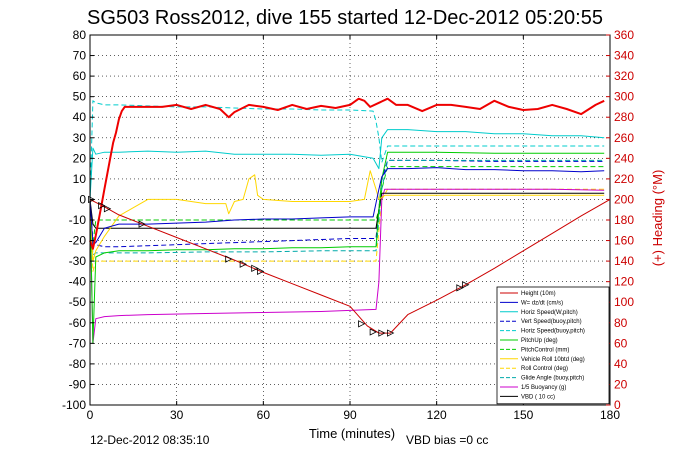 The image size is (681, 454). What do you see at coordinates (78, 282) in the screenshot?
I see `y-left-tick-label: -40` at bounding box center [78, 282].